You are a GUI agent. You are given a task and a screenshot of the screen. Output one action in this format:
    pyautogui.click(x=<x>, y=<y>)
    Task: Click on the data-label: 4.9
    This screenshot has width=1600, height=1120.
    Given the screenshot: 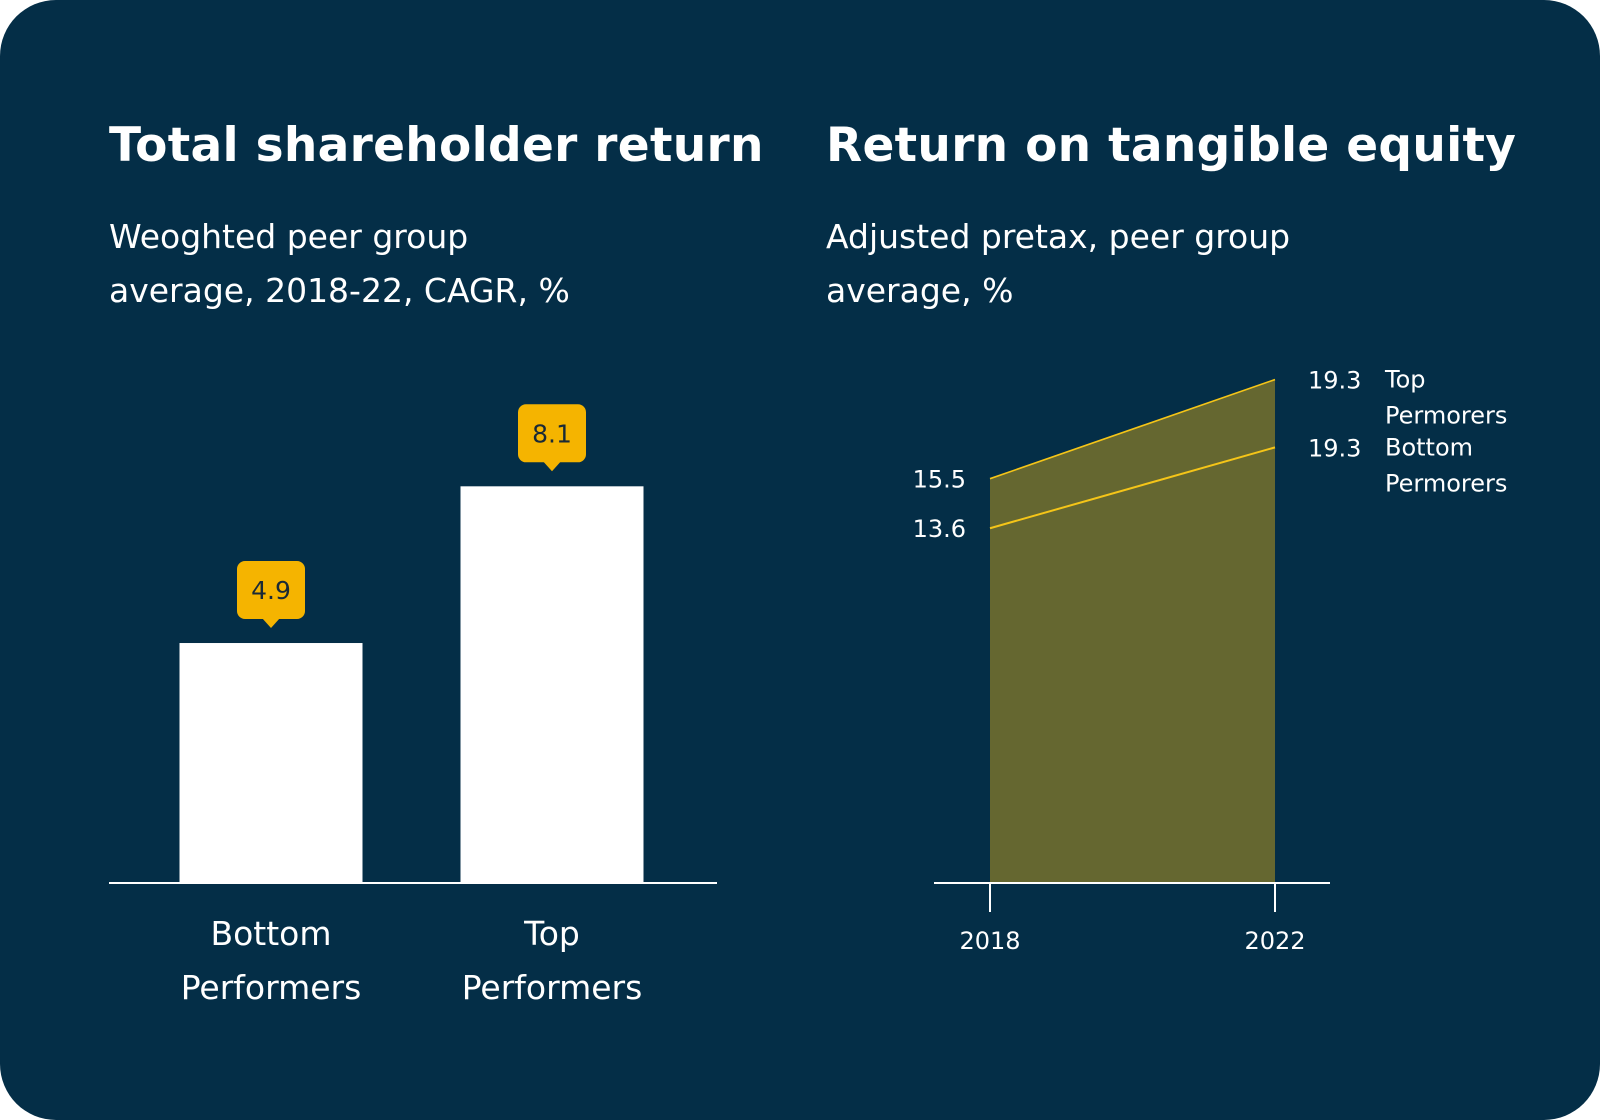 What is the action you would take?
    pyautogui.click(x=271, y=590)
    